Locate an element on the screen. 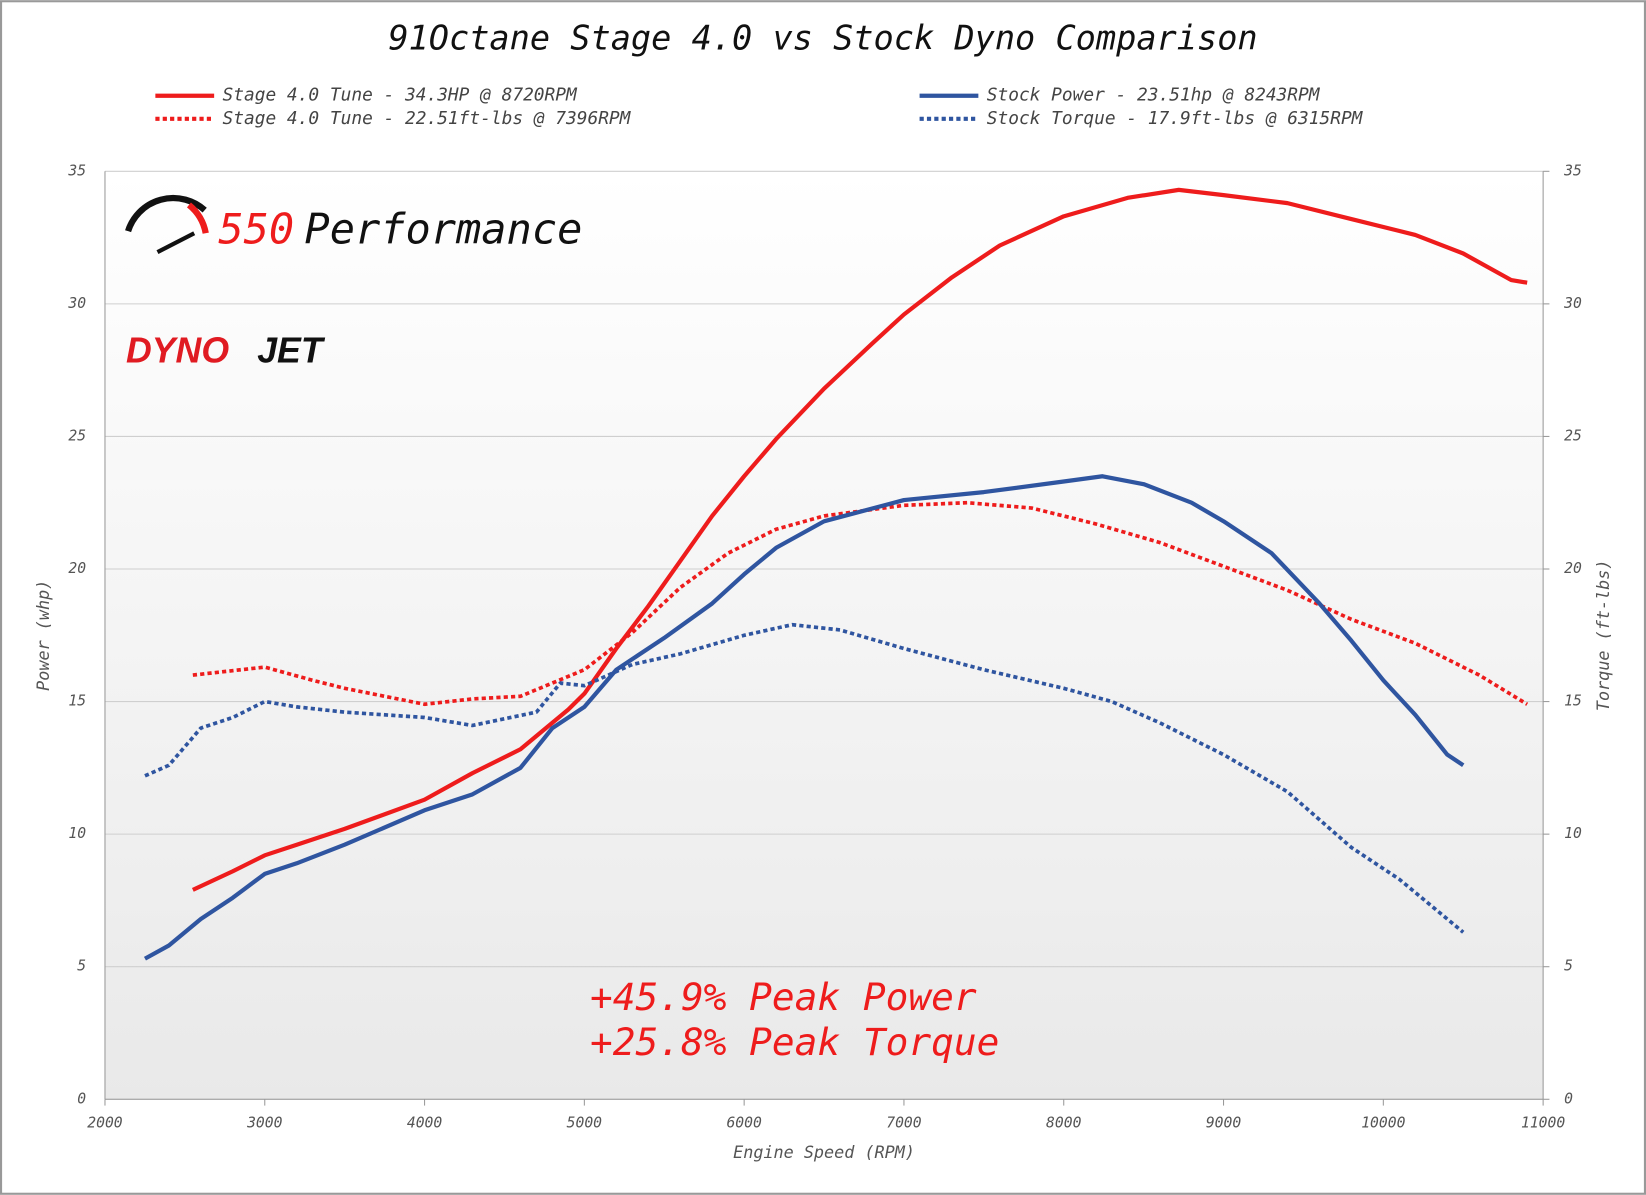 This screenshot has width=1646, height=1195. y2-tick-label: 15 is located at coordinates (1573, 701).